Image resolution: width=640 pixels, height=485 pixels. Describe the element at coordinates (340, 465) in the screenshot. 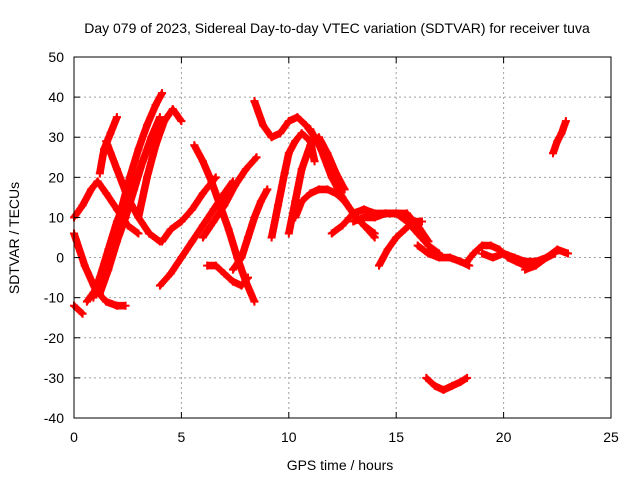

I see `x-axis-label: GPS time / hours` at that location.